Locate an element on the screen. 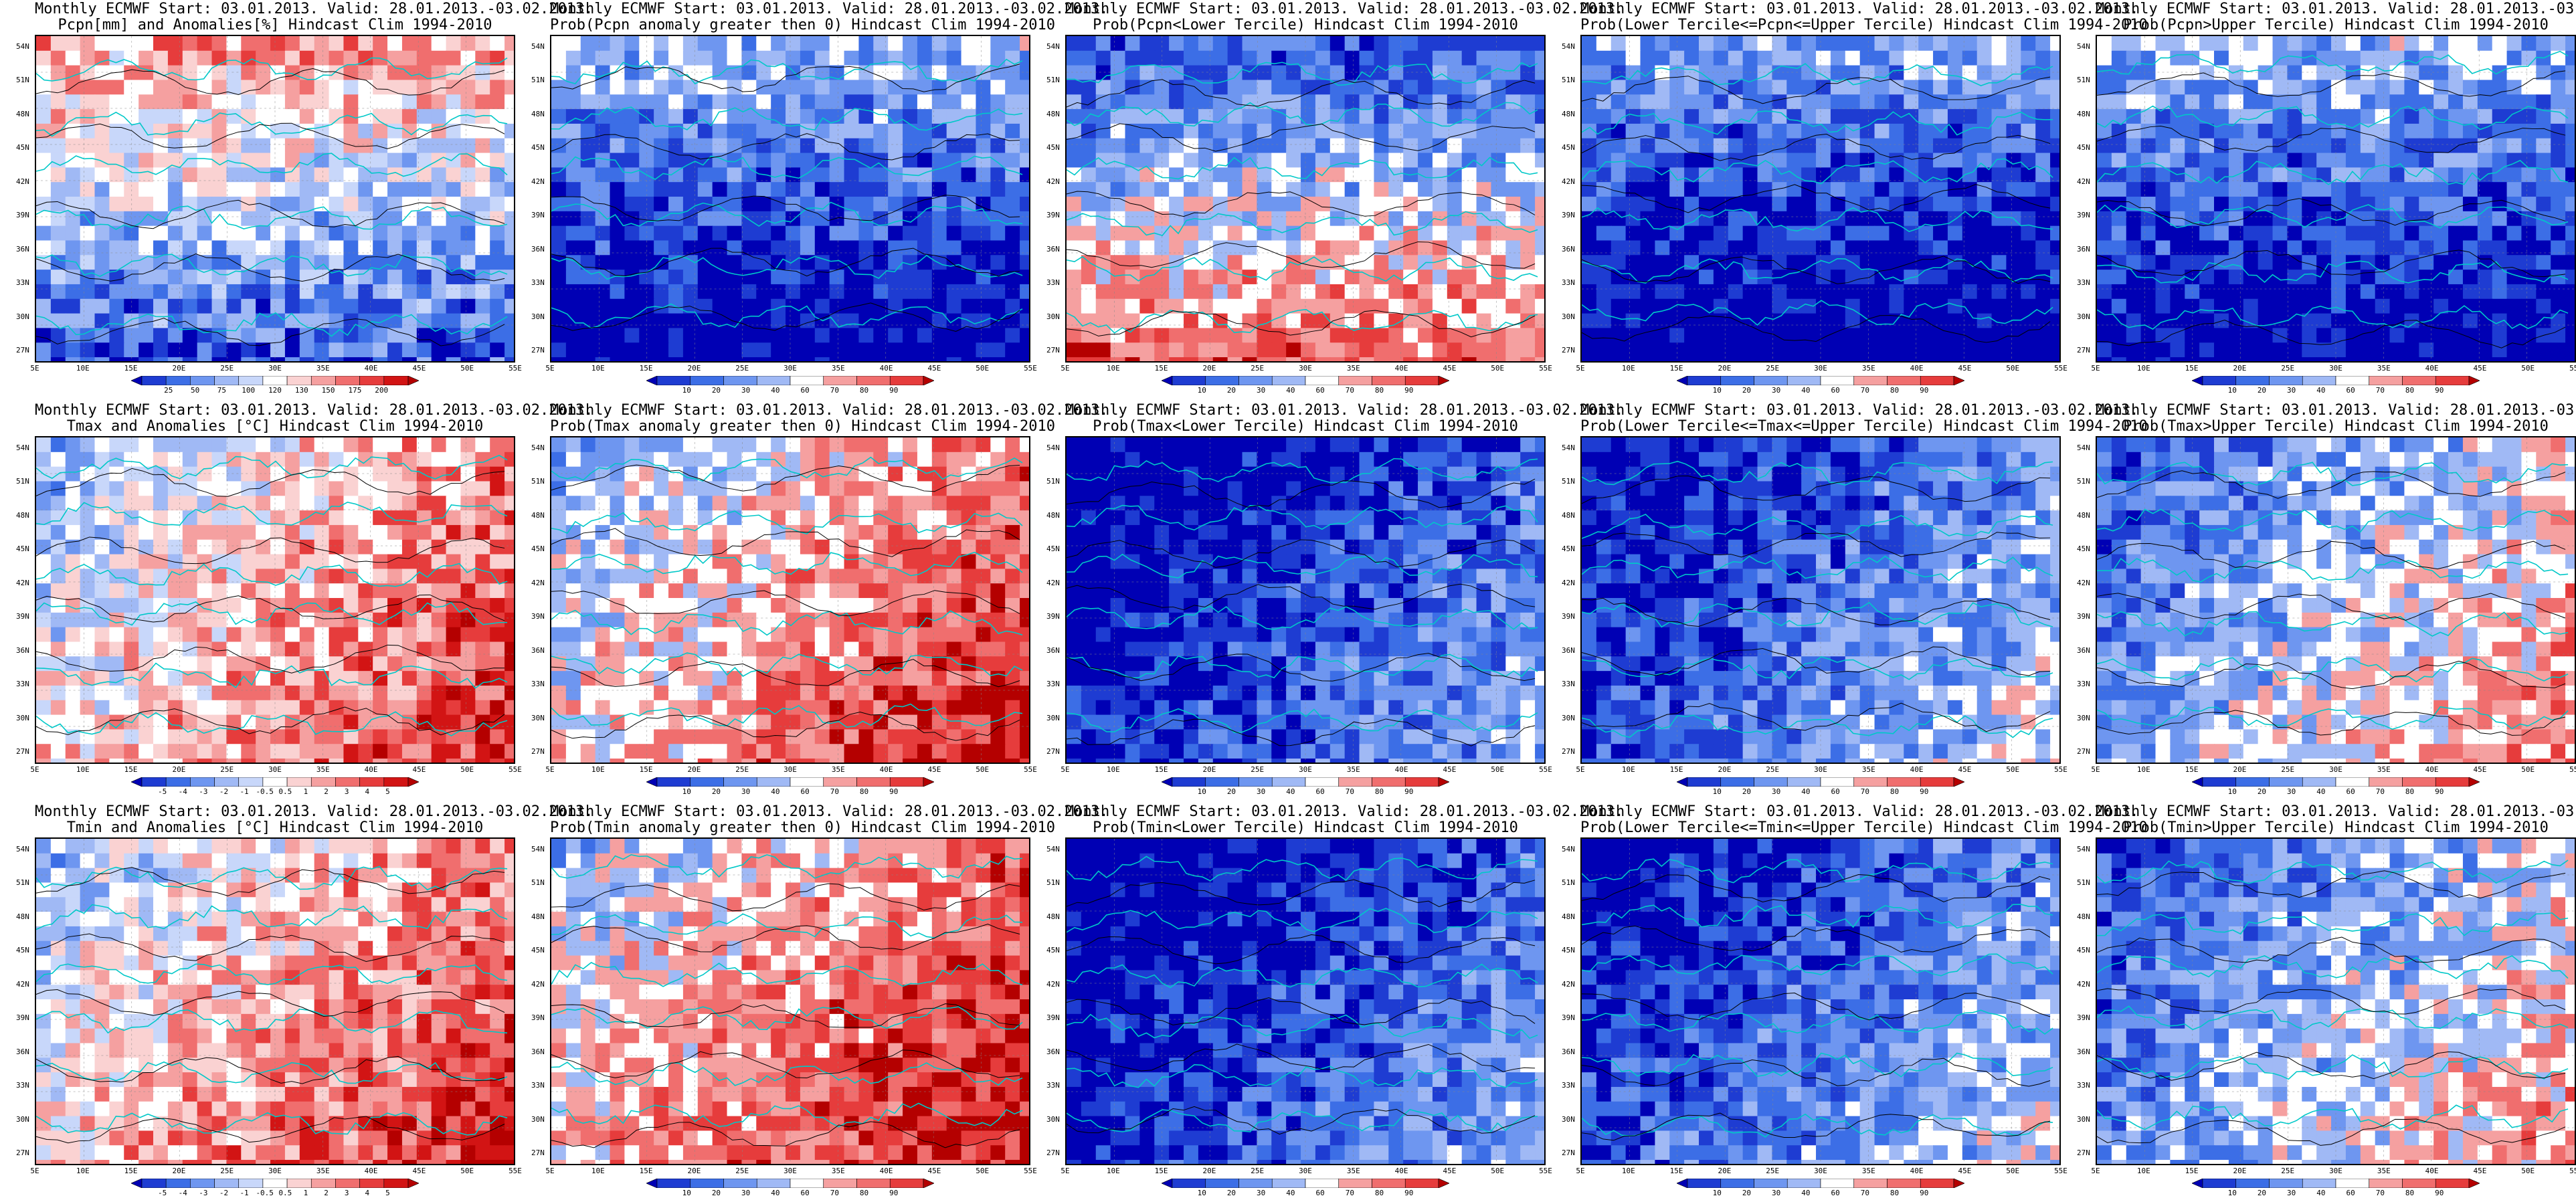 The width and height of the screenshot is (2576, 1204). contour-line is located at coordinates (2331, 212).